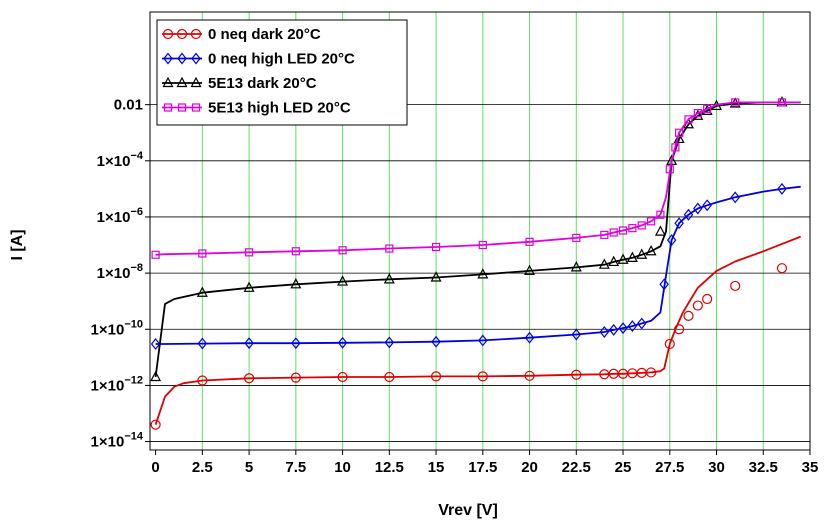 The width and height of the screenshot is (830, 524). What do you see at coordinates (202, 467) in the screenshot?
I see `x-tick-label: 2.5` at bounding box center [202, 467].